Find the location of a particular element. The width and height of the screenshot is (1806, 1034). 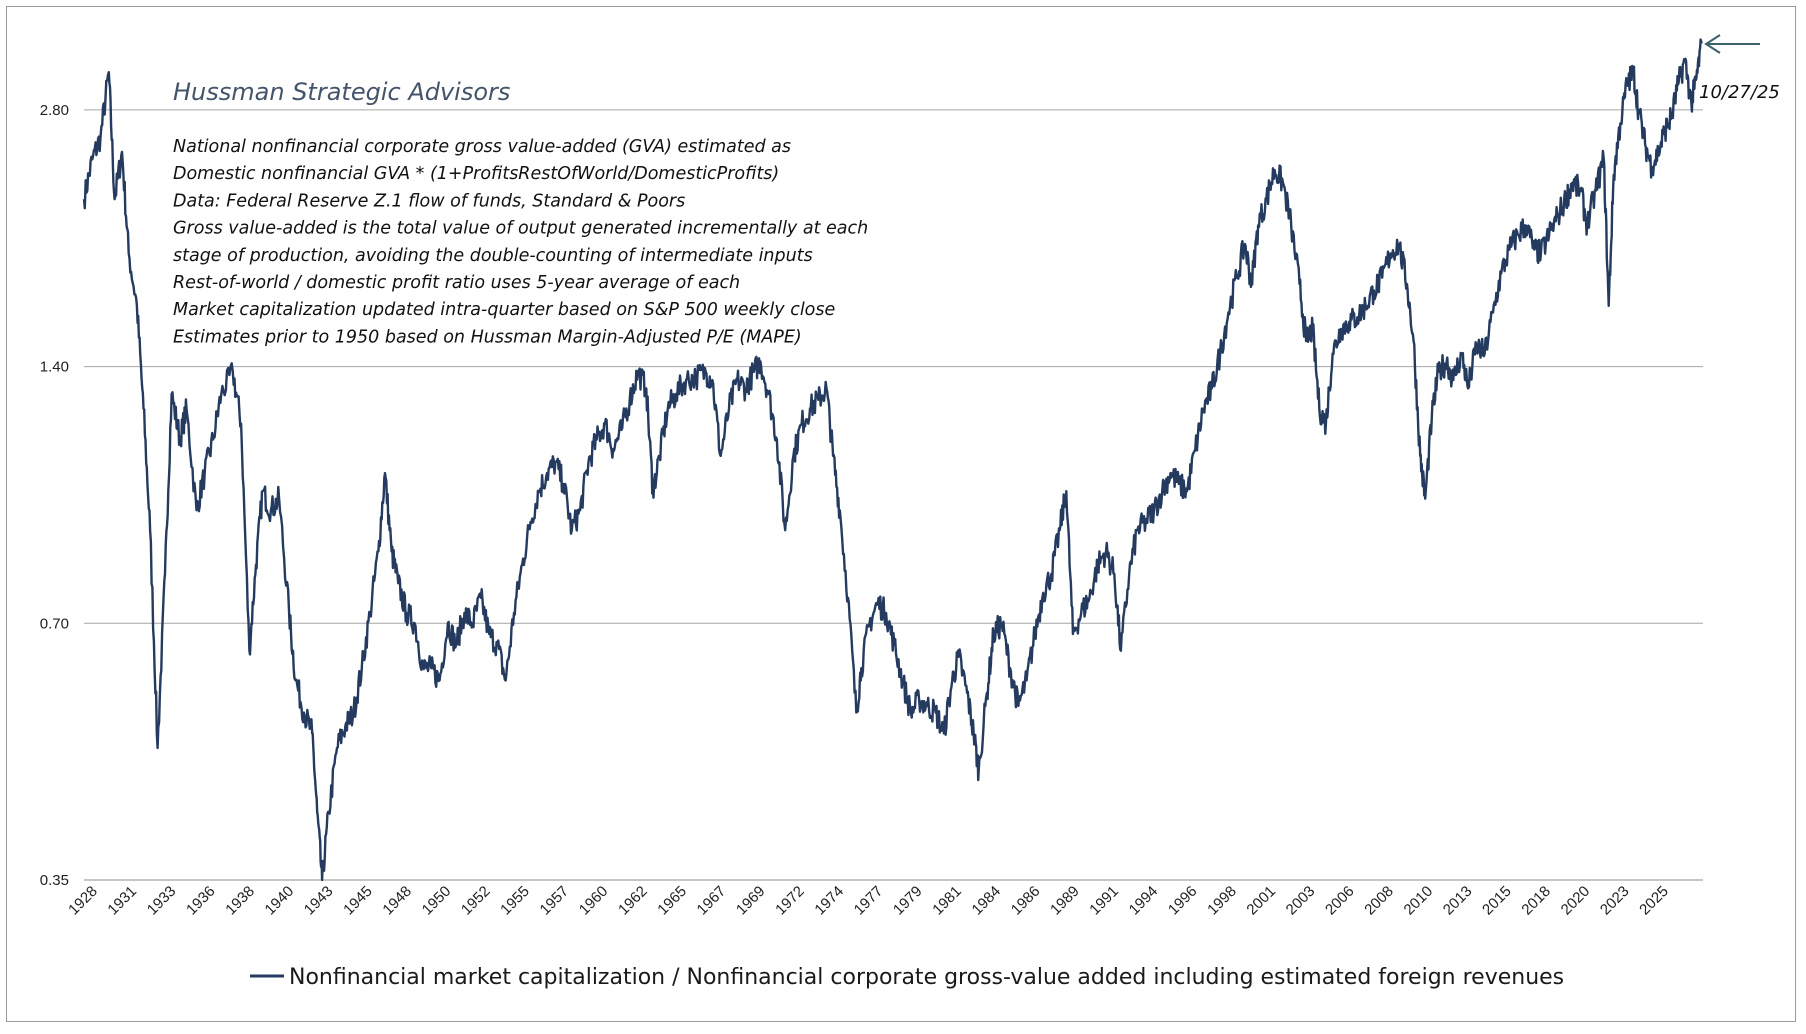

x-tick-label: 1986 is located at coordinates (1026, 901).